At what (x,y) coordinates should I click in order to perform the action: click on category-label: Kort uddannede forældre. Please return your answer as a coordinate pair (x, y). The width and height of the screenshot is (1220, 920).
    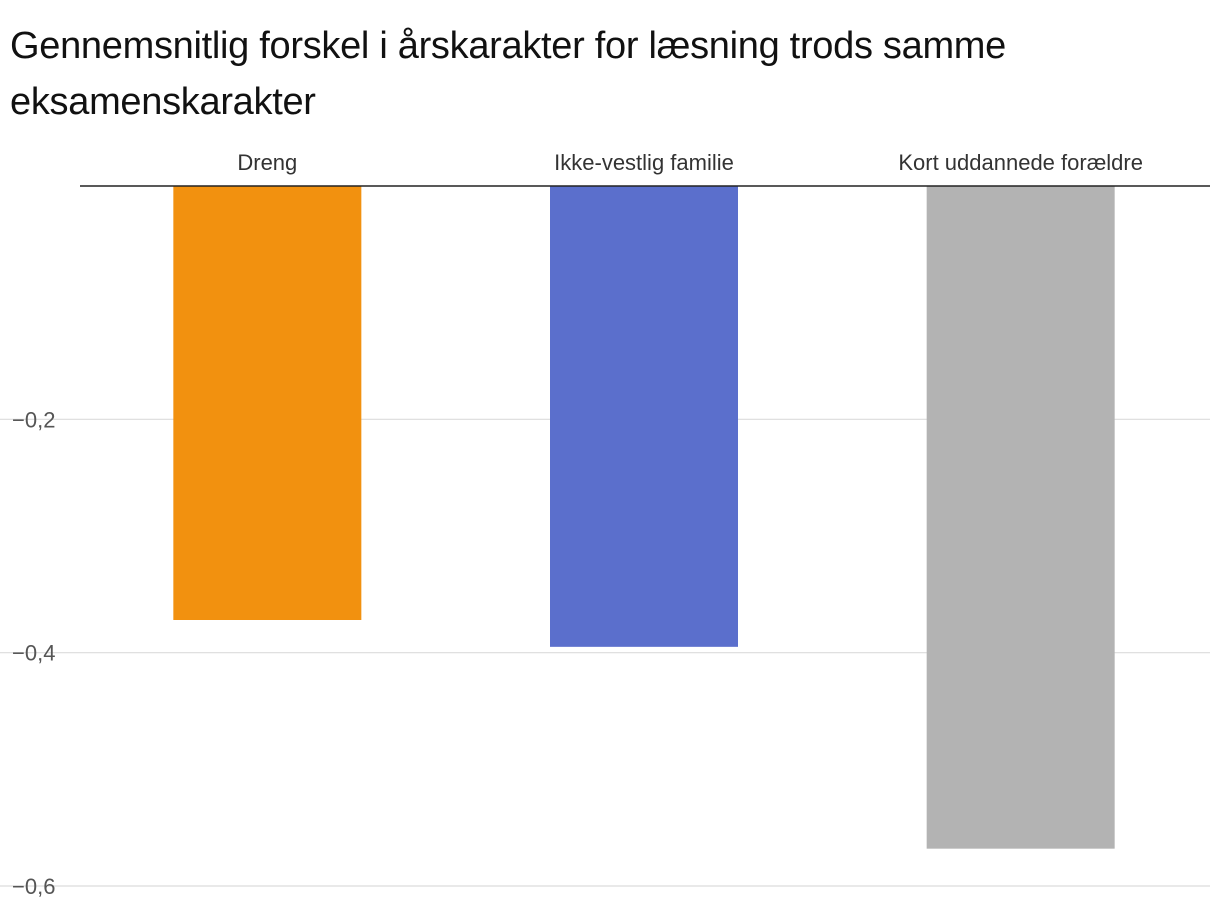
    Looking at the image, I should click on (1020, 162).